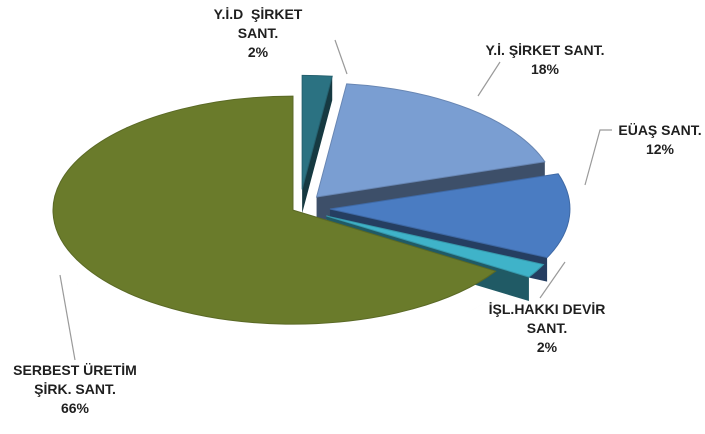 The height and width of the screenshot is (434, 705). I want to click on slice-label: EÜAŞ SANT. 12%, so click(657, 140).